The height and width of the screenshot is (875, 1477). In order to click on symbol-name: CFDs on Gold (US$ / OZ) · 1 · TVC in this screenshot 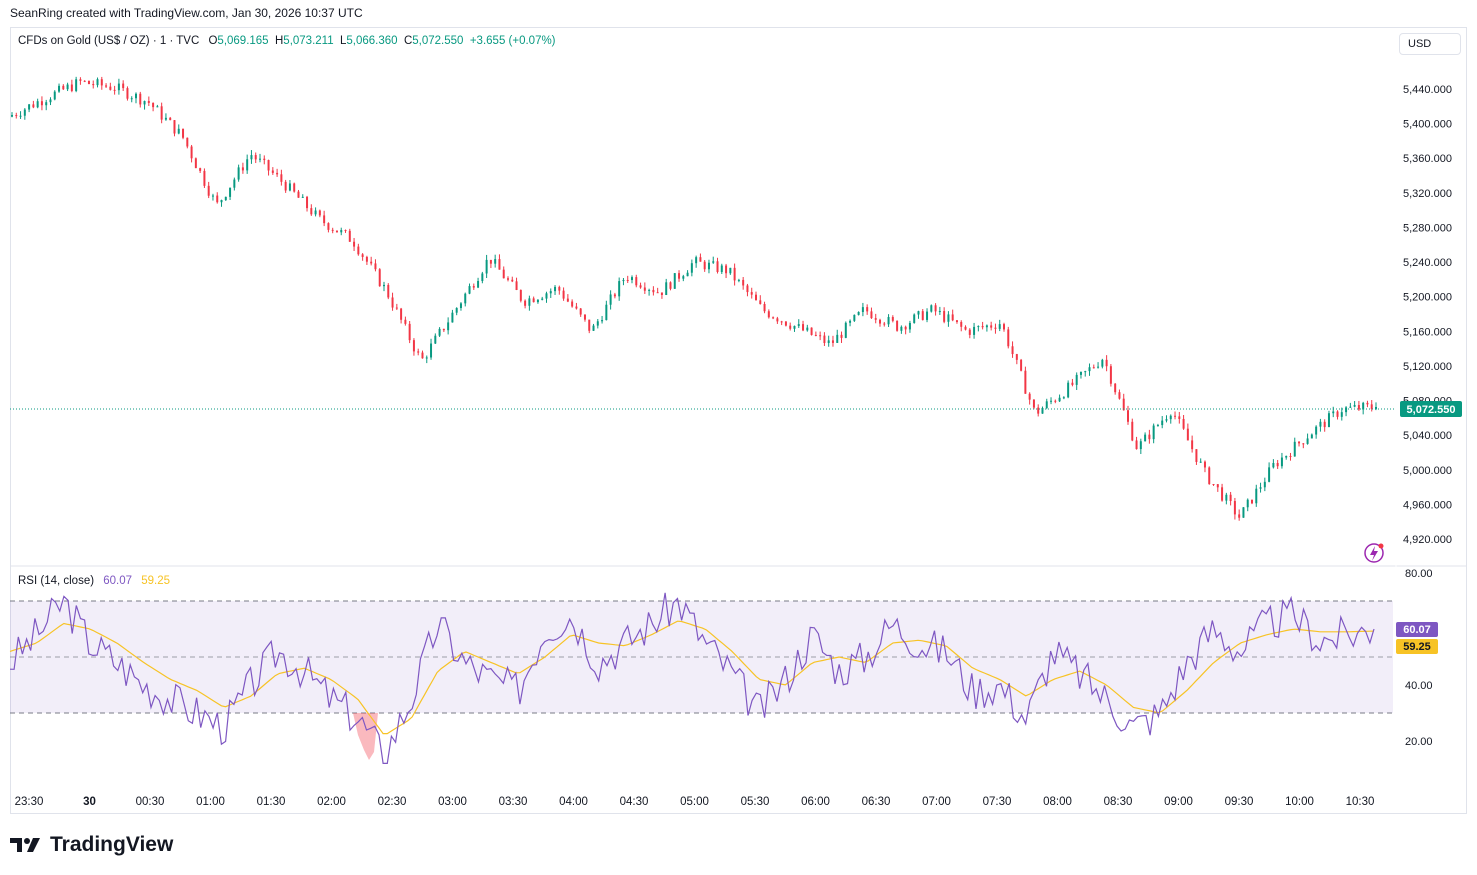, I will do `click(109, 41)`.